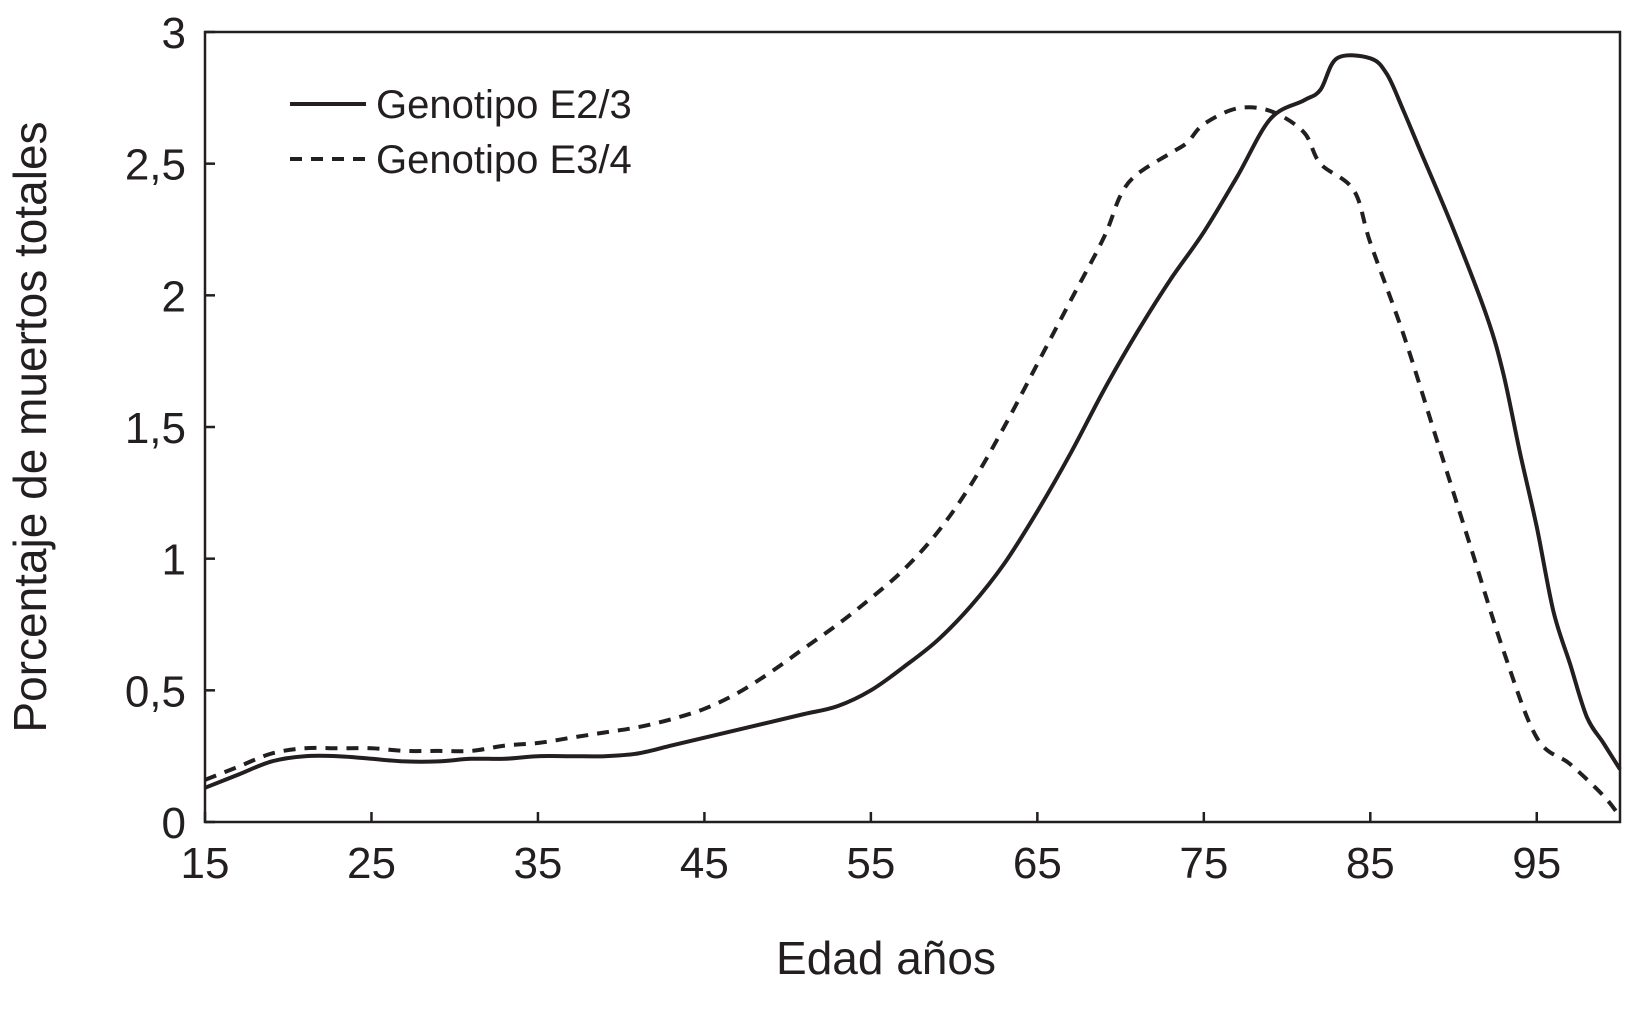 The width and height of the screenshot is (1625, 1030). Describe the element at coordinates (886, 958) in the screenshot. I see `x-axis-title: Edad años` at that location.